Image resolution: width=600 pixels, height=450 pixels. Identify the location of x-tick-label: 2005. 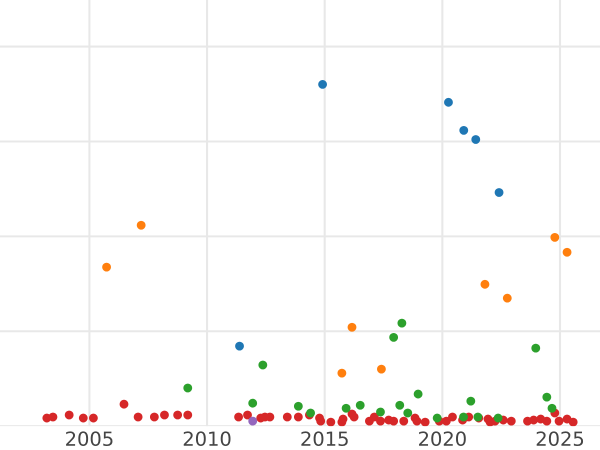
(89, 438).